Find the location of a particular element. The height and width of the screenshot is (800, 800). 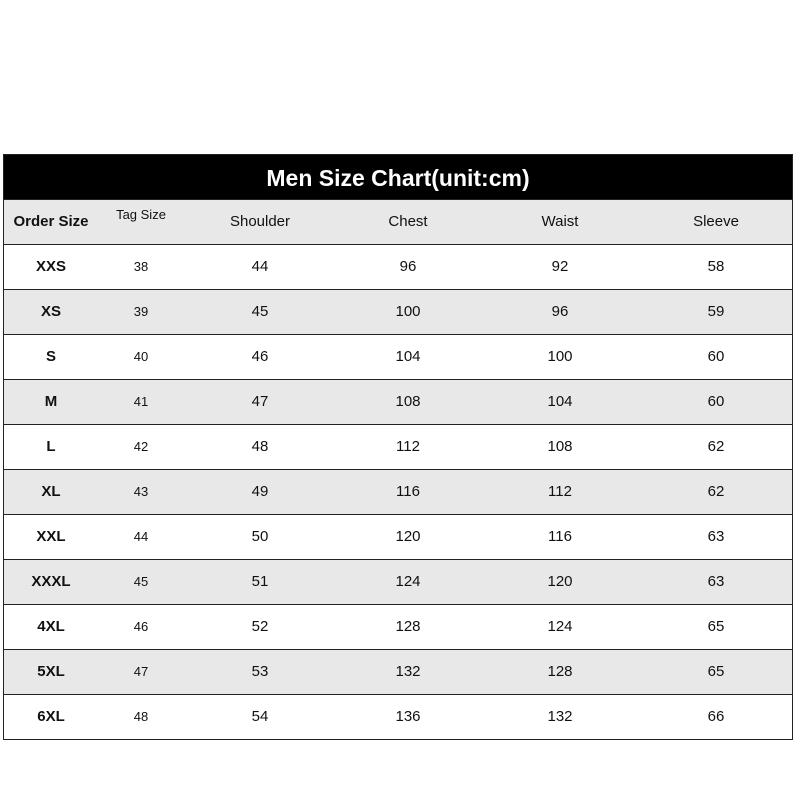

table-cell: 54 is located at coordinates (260, 716).